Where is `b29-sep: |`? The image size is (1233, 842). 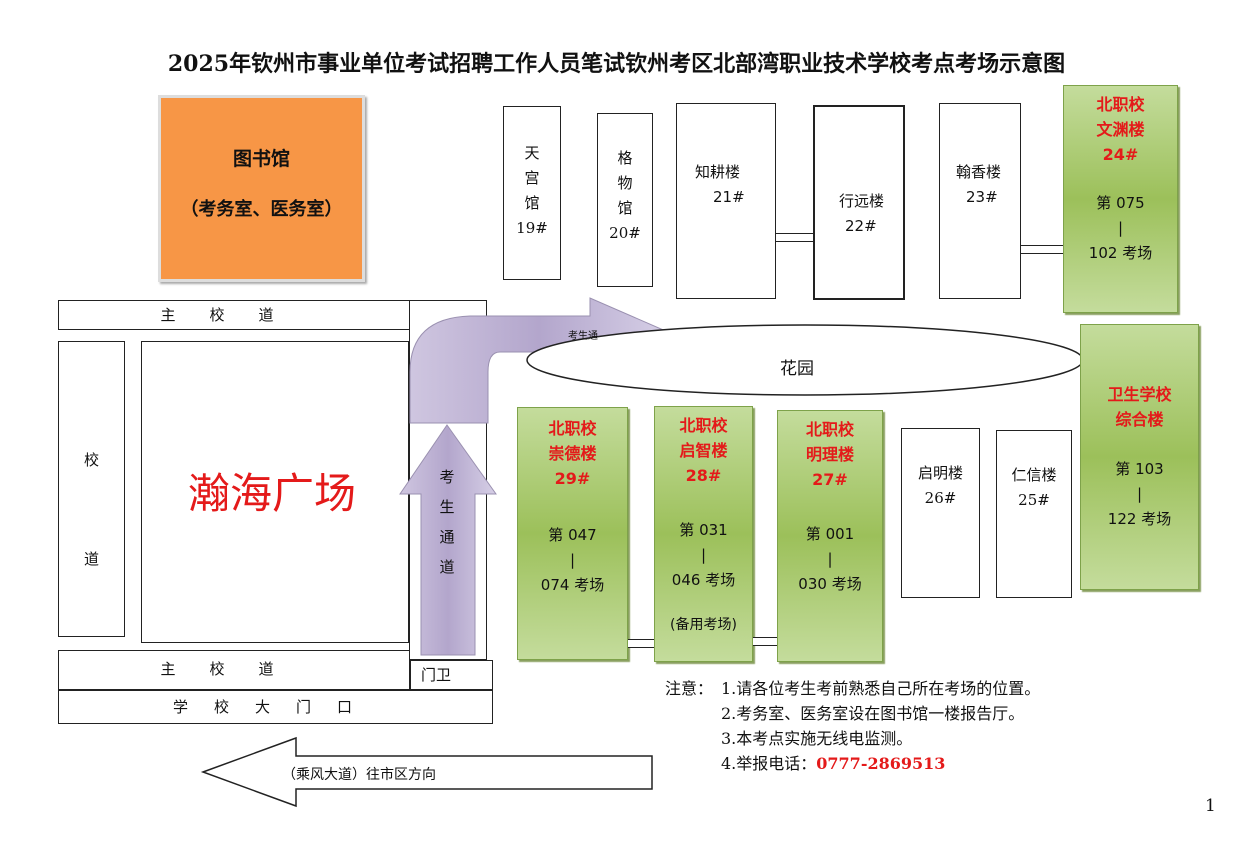 b29-sep: | is located at coordinates (572, 560).